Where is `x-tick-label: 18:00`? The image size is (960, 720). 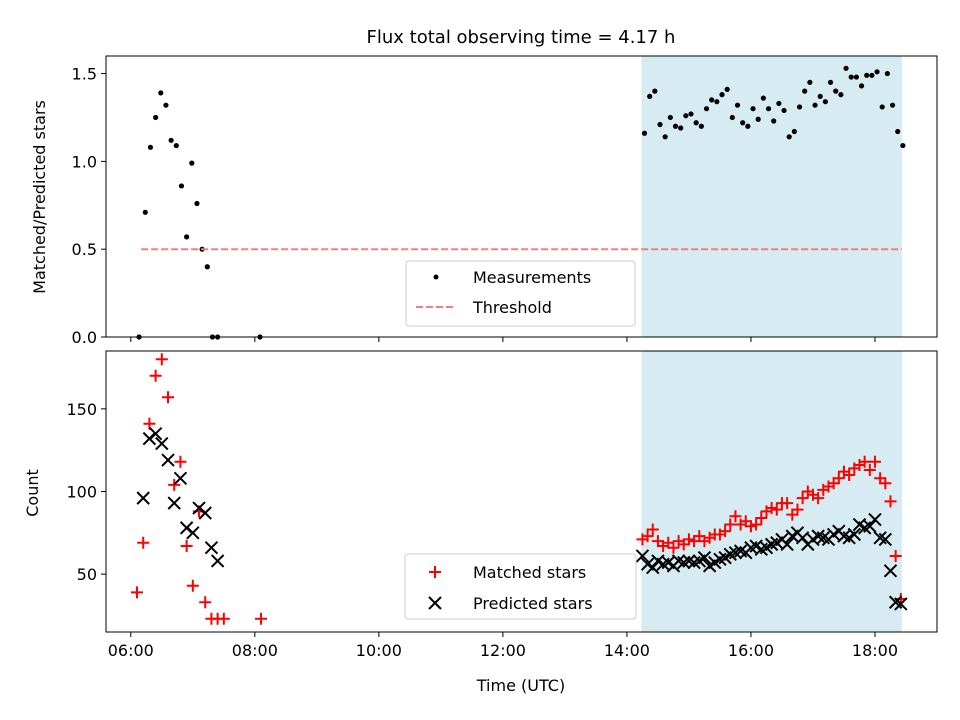 x-tick-label: 18:00 is located at coordinates (875, 650).